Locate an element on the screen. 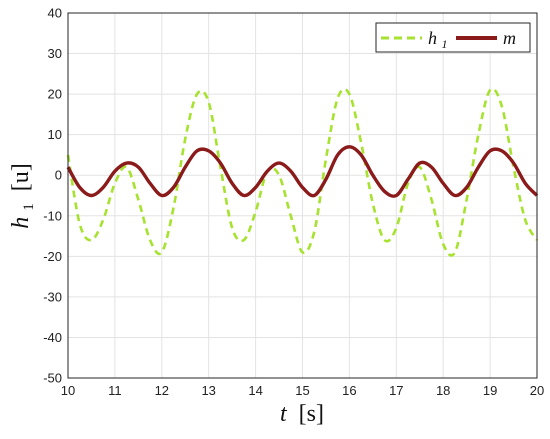 The height and width of the screenshot is (439, 550). y-tick-label: -40 is located at coordinates (52, 337).